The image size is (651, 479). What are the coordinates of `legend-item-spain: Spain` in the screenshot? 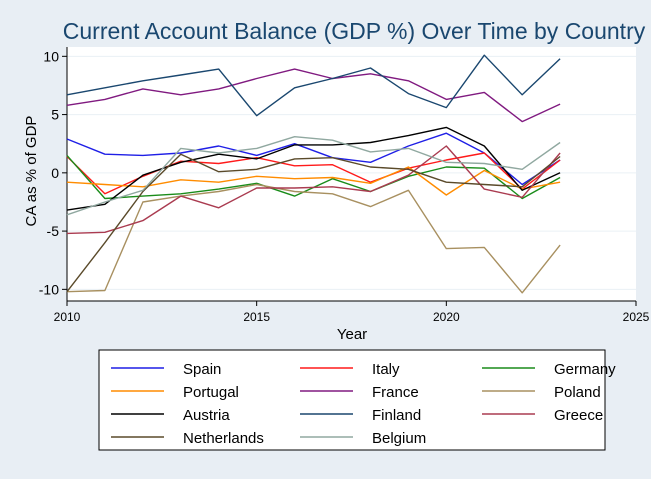 It's located at (166, 369).